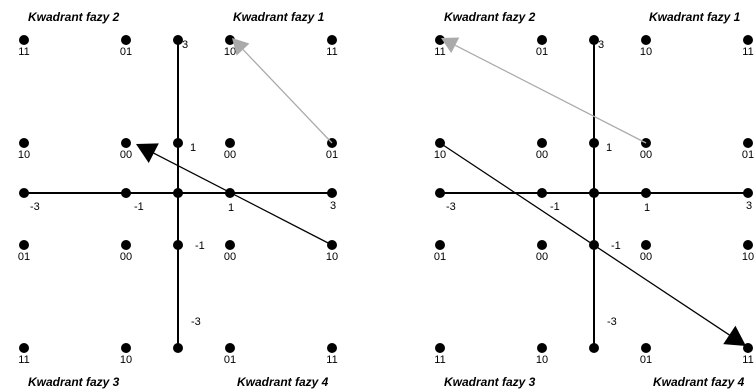 This screenshot has height=390, width=754. Describe the element at coordinates (243, 199) in the screenshot. I see `black-arrow-line` at that location.